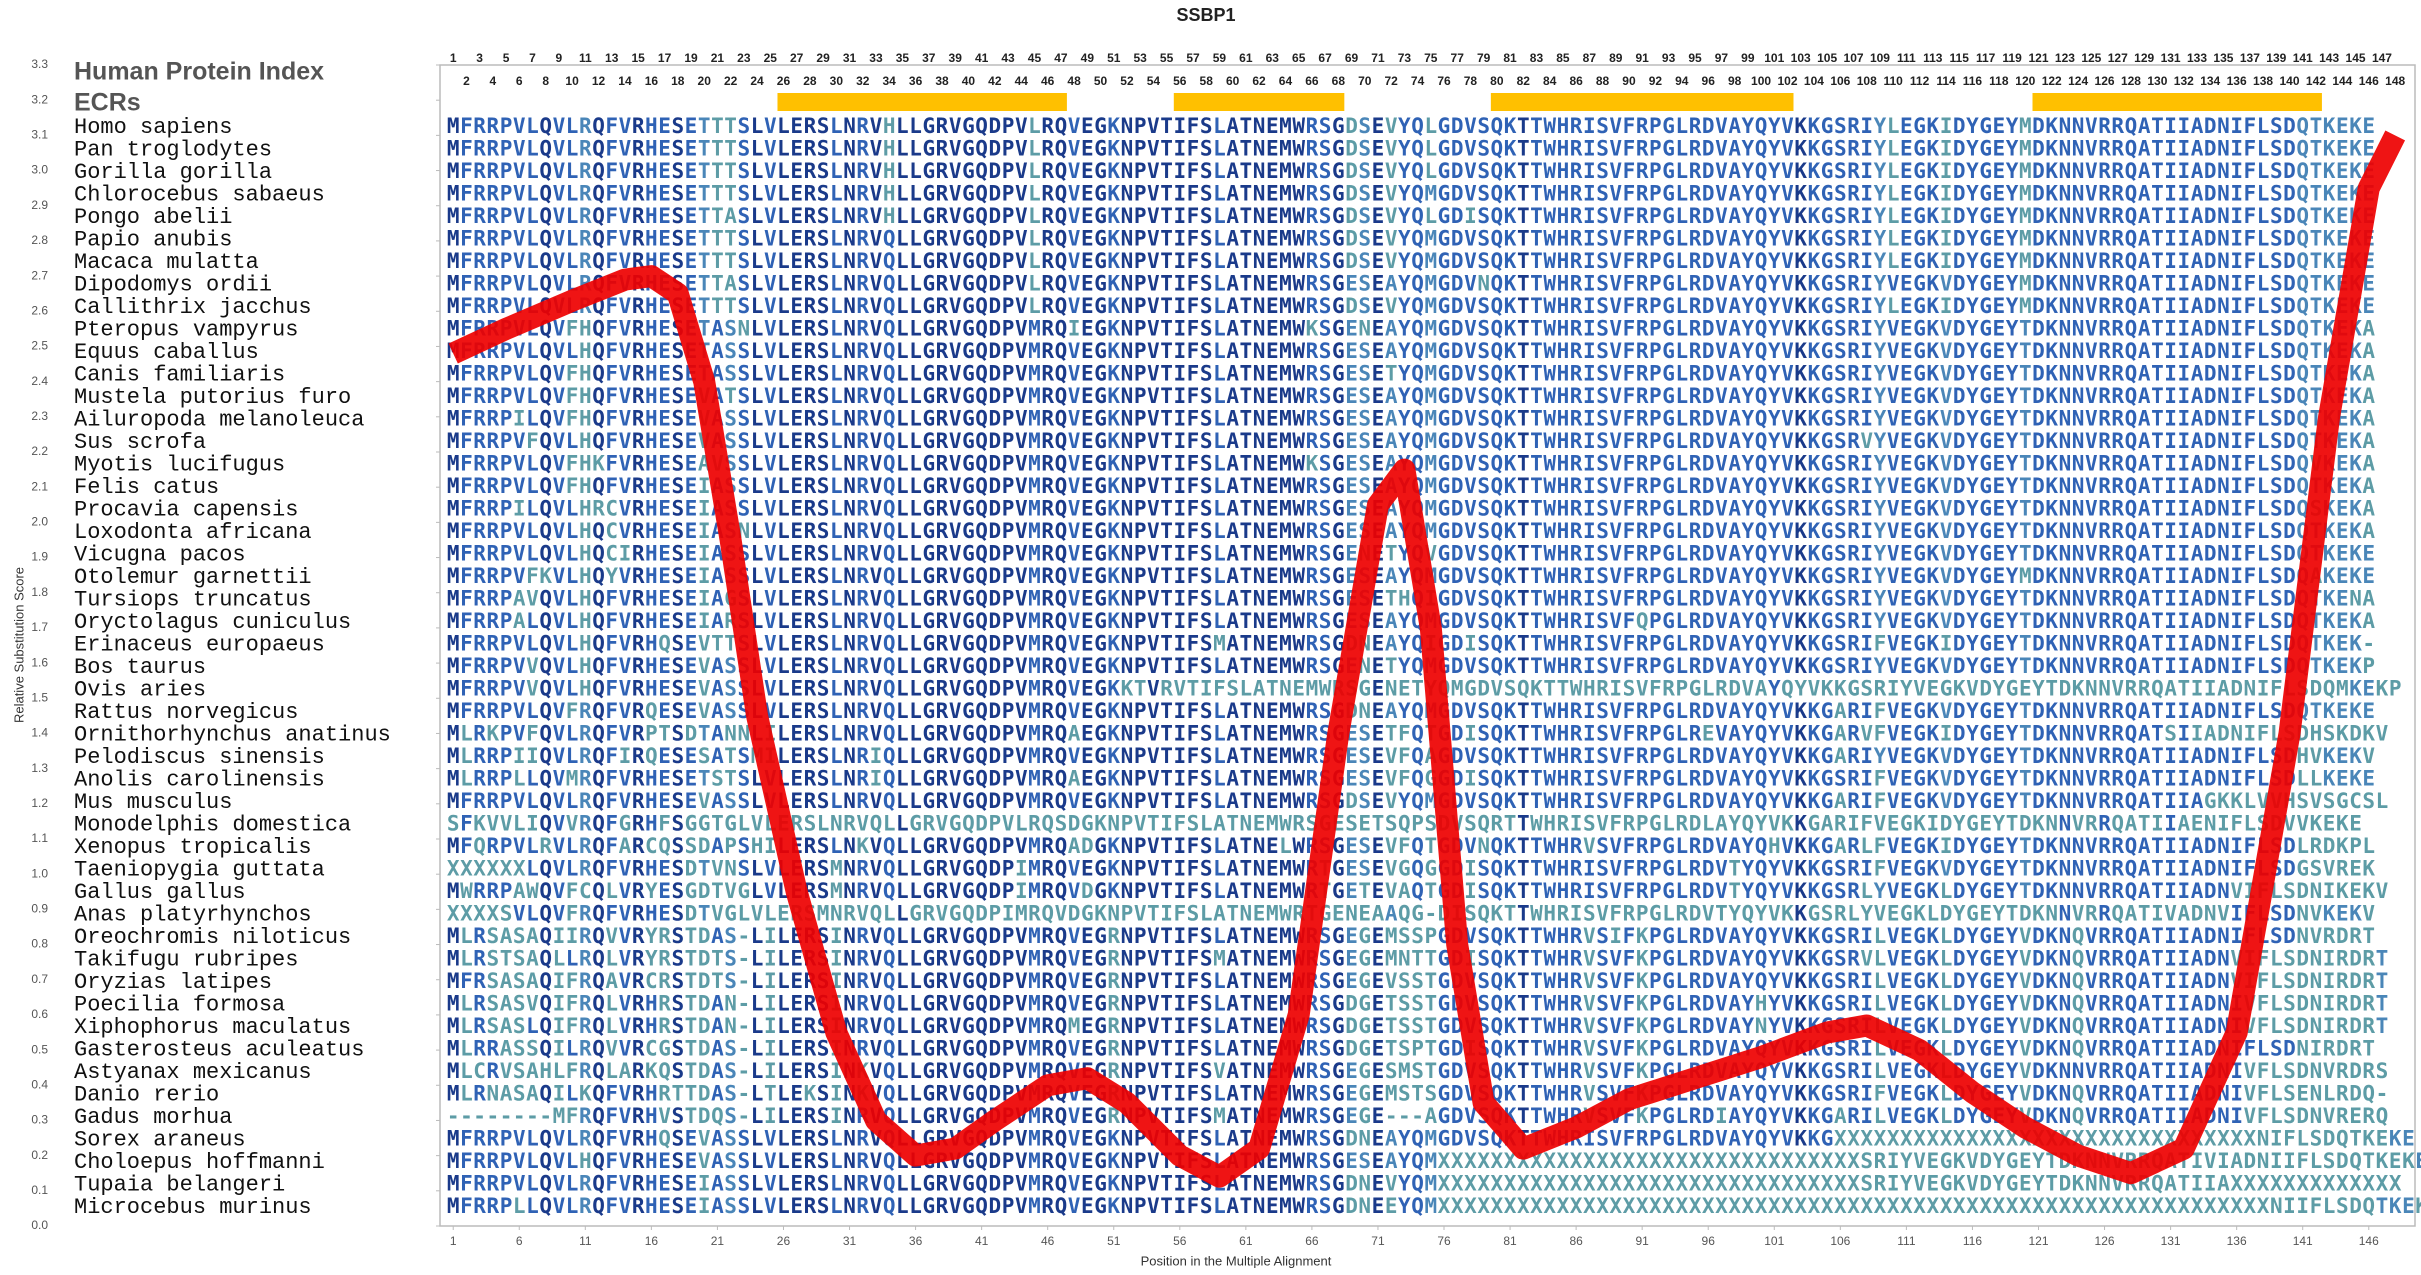 The image size is (2421, 1275). Describe the element at coordinates (612, 58) in the screenshot. I see `position-number: 13` at that location.